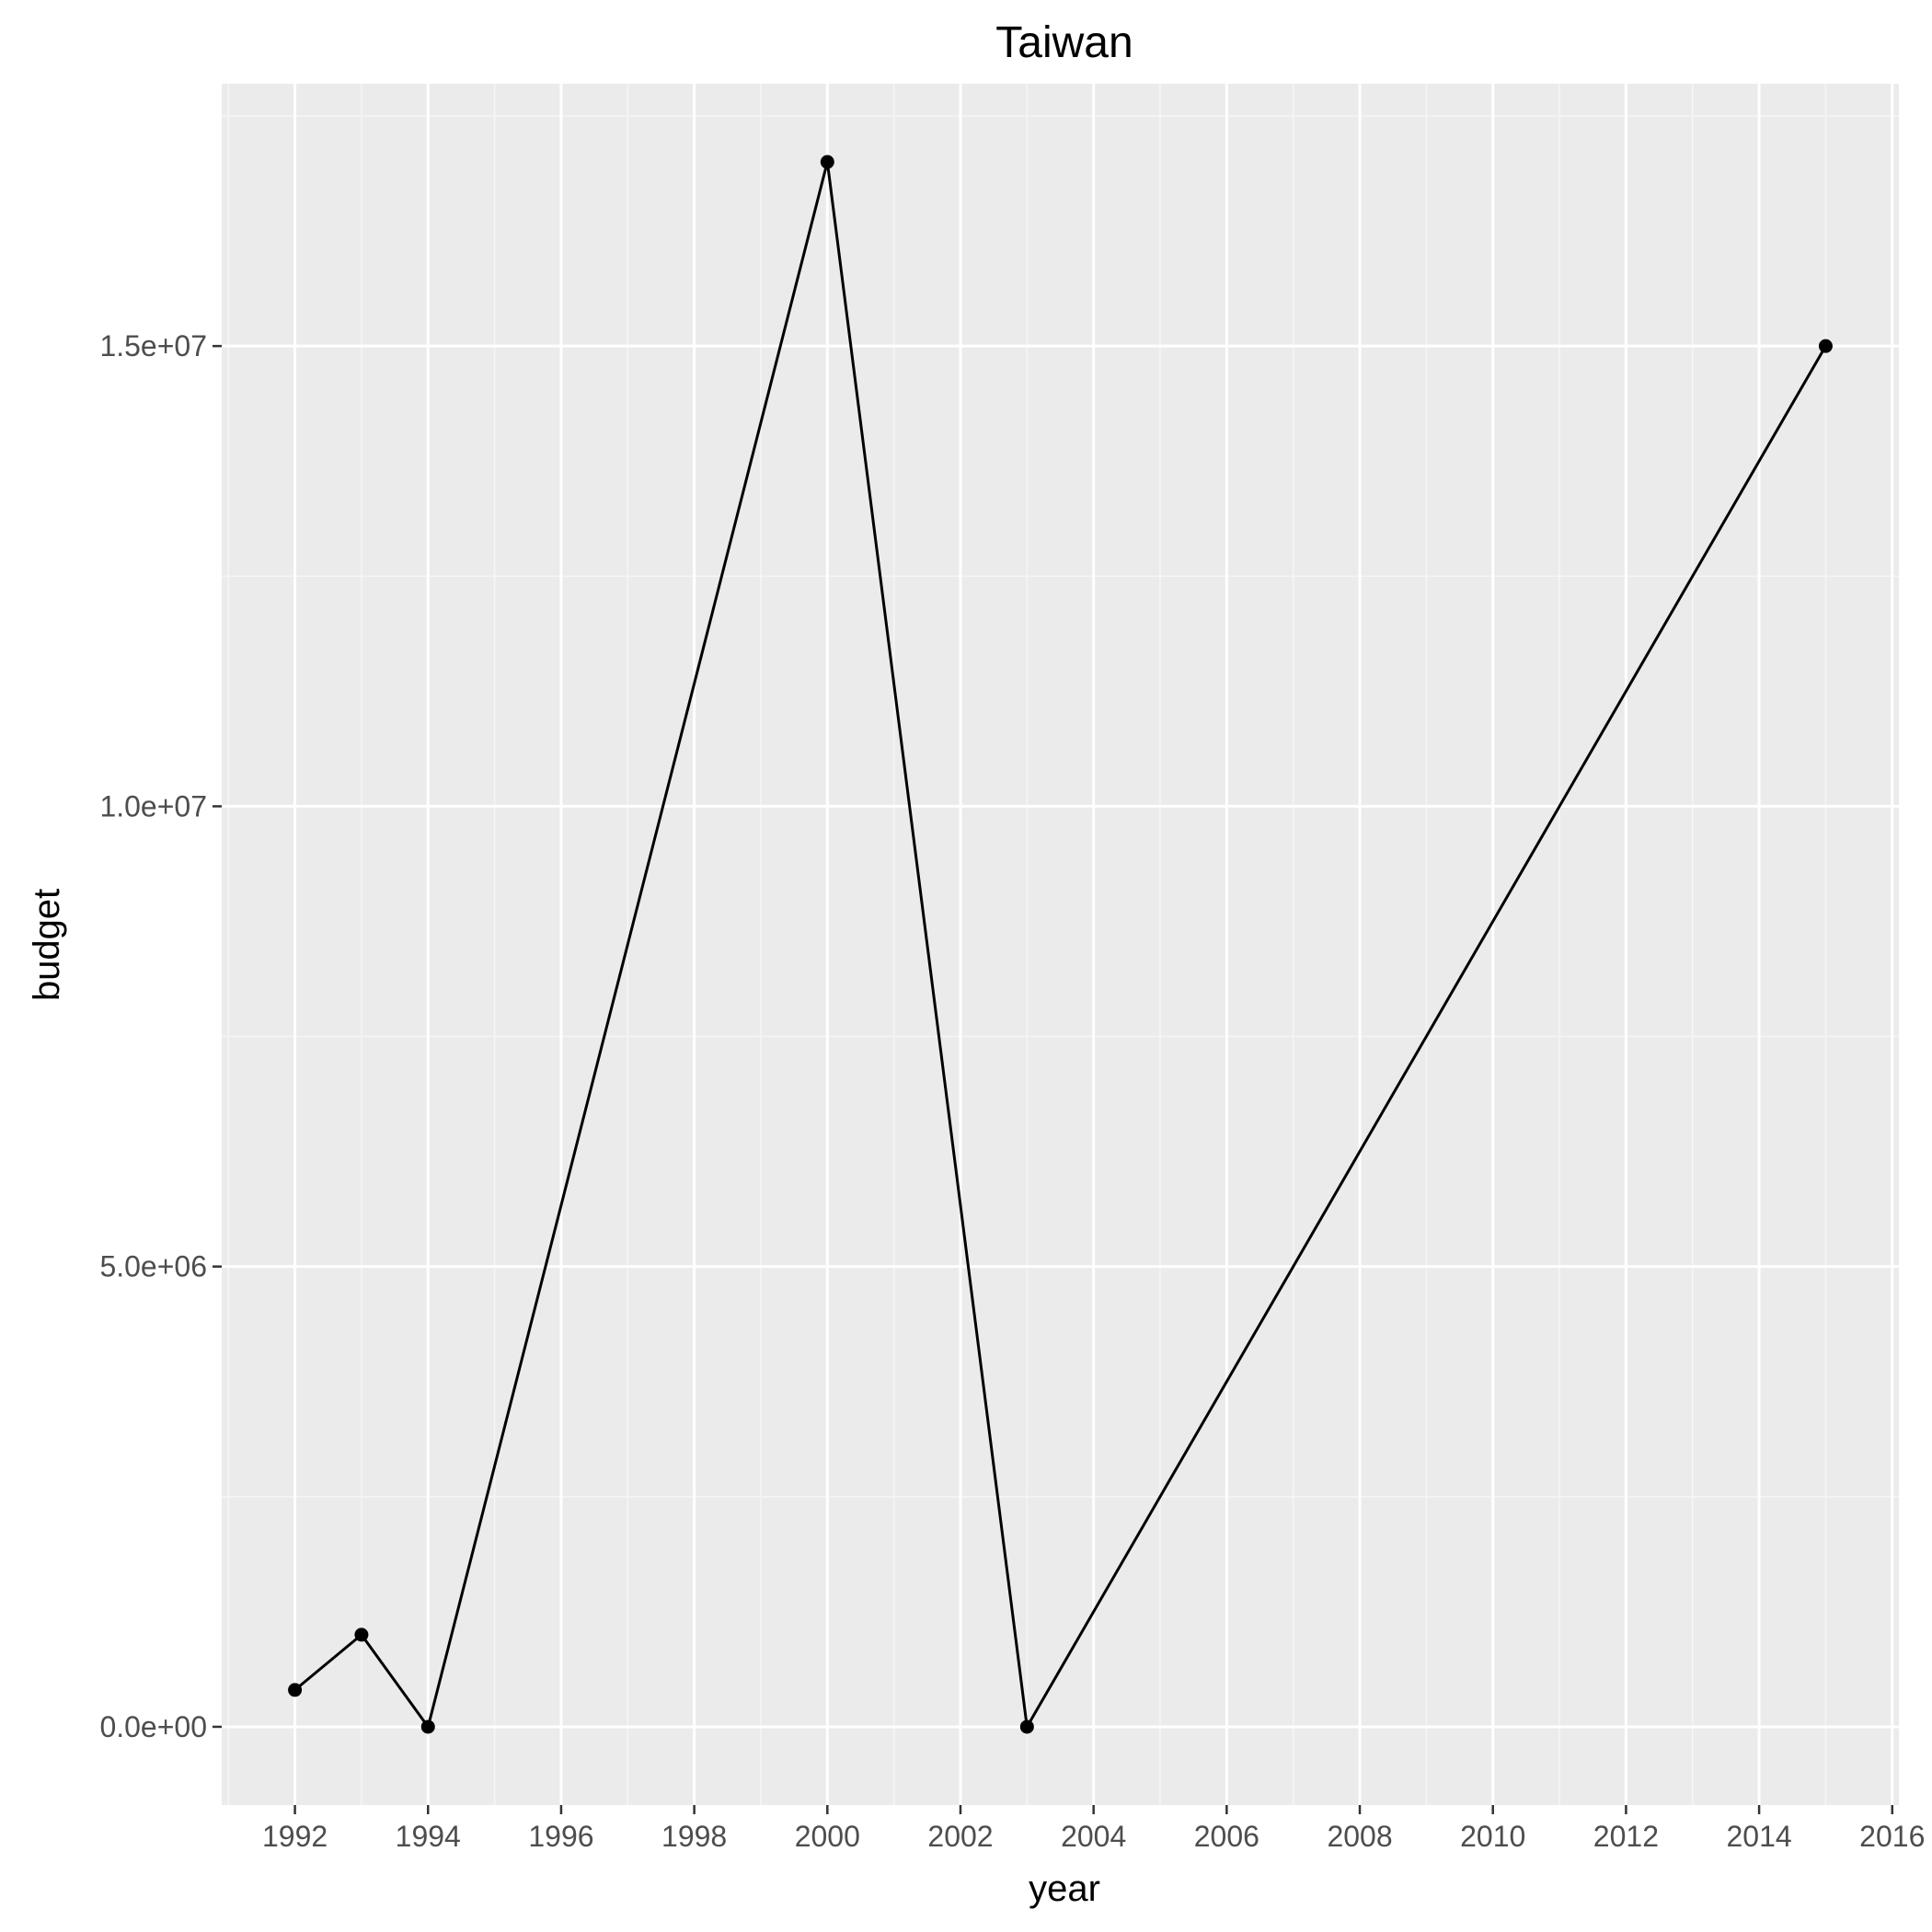  What do you see at coordinates (428, 1836) in the screenshot?
I see `x-tick-label: 1994` at bounding box center [428, 1836].